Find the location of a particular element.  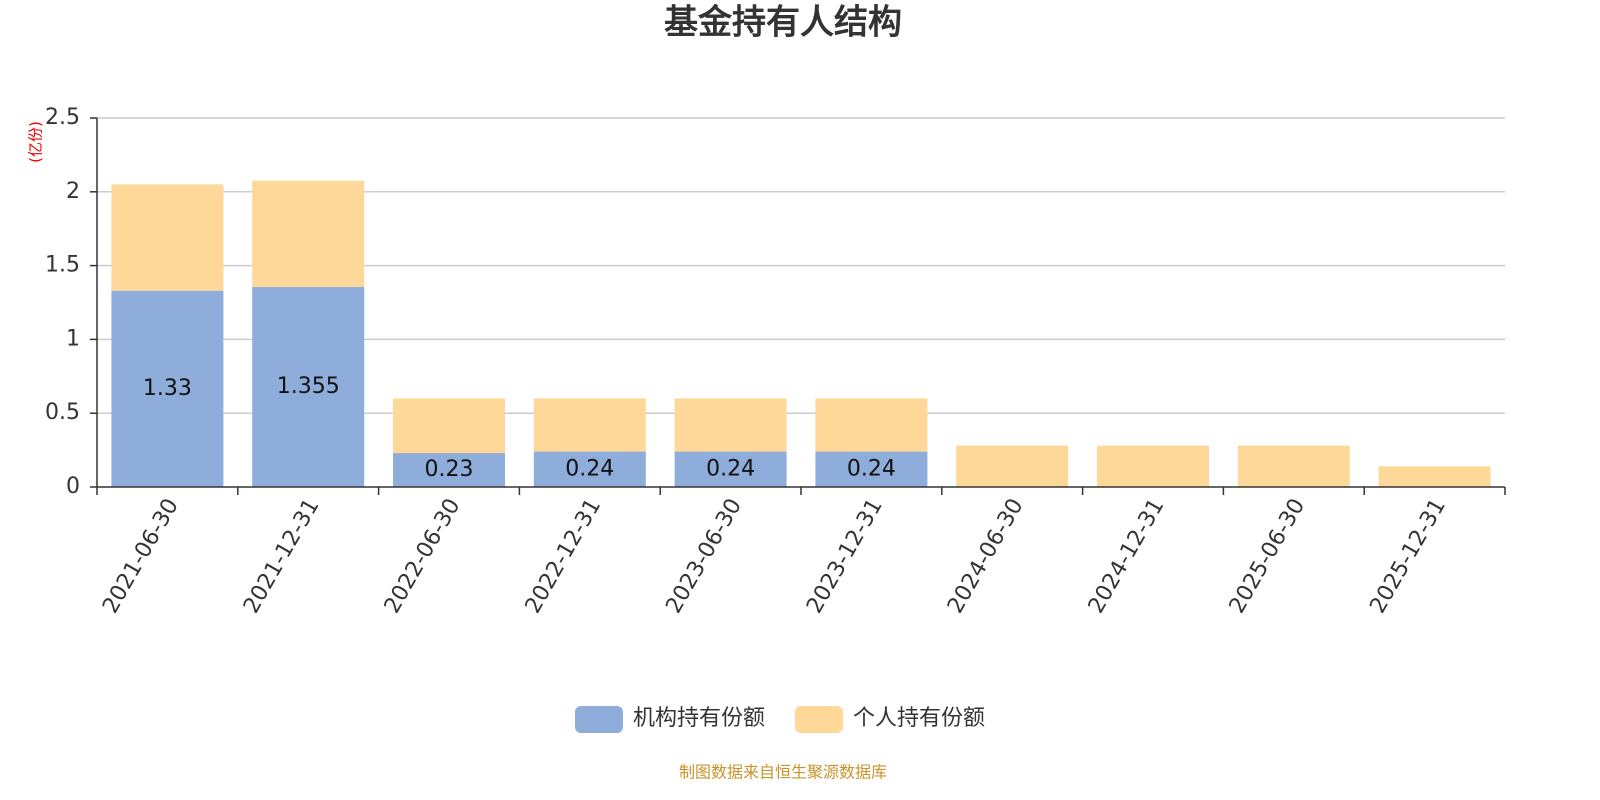

source-note: 制图数据来自恒生聚源数据库 is located at coordinates (783, 772).